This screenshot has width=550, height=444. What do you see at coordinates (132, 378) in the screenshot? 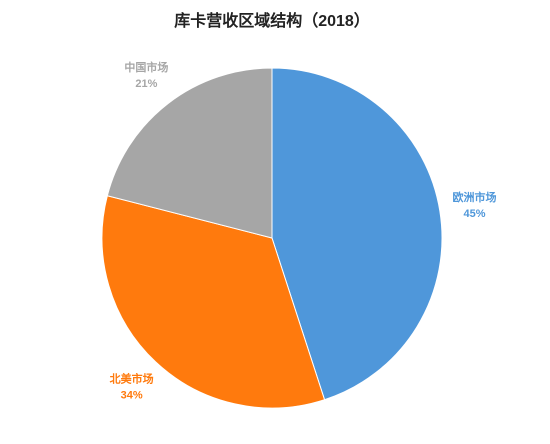
I see `slice-label: 北美市场` at bounding box center [132, 378].